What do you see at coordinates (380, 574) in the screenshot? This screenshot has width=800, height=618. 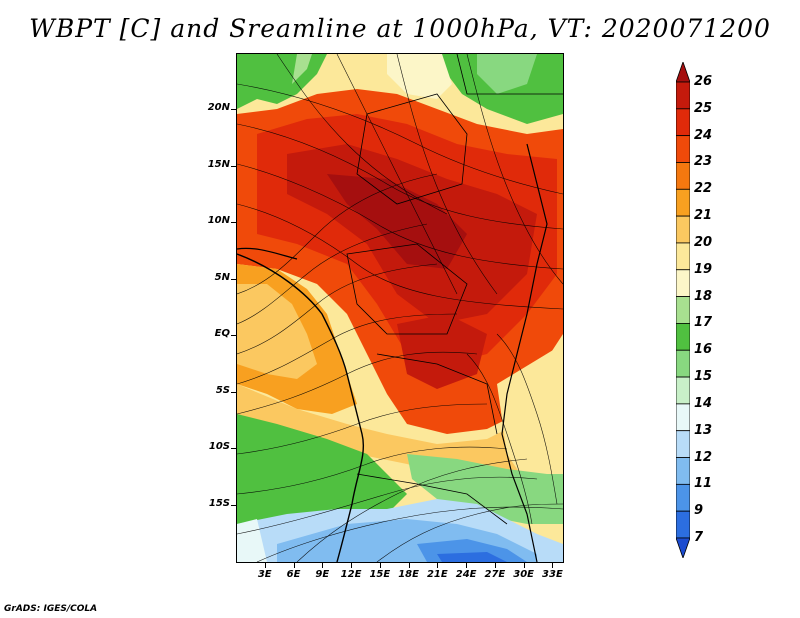 I see `lon-tick-label: 15E` at bounding box center [380, 574].